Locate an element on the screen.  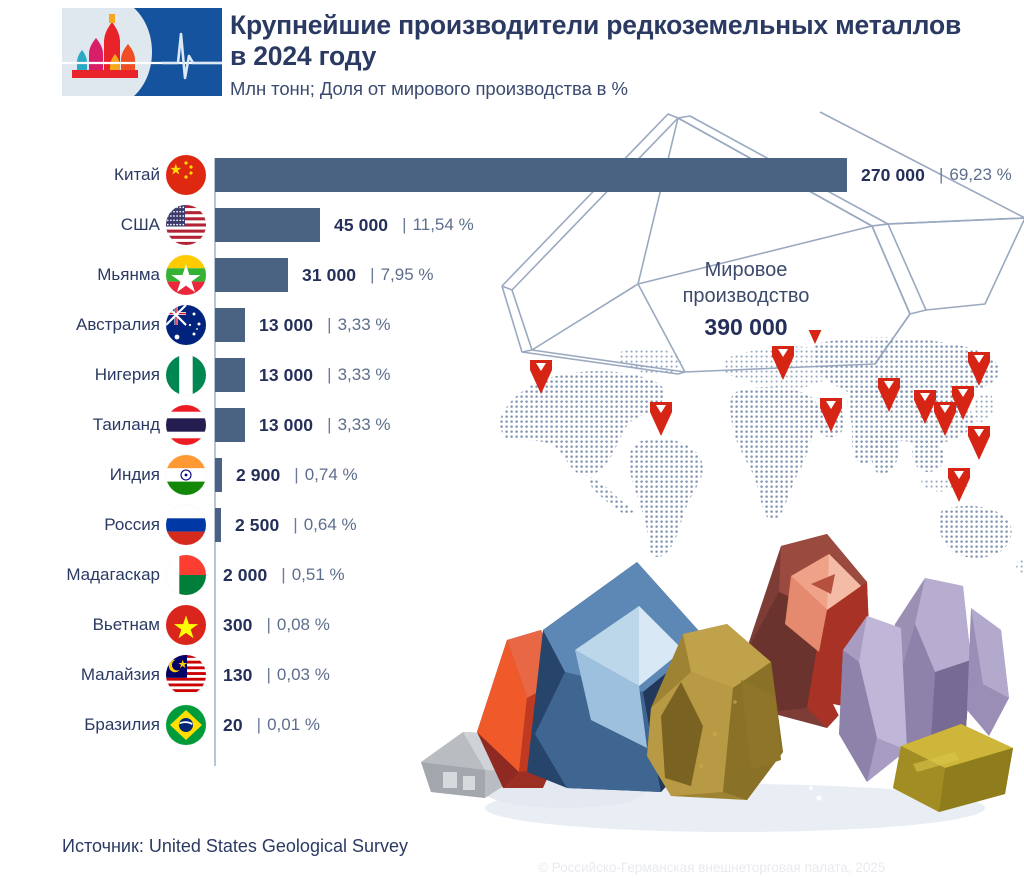
country-label: Мьянма is located at coordinates (128, 274).